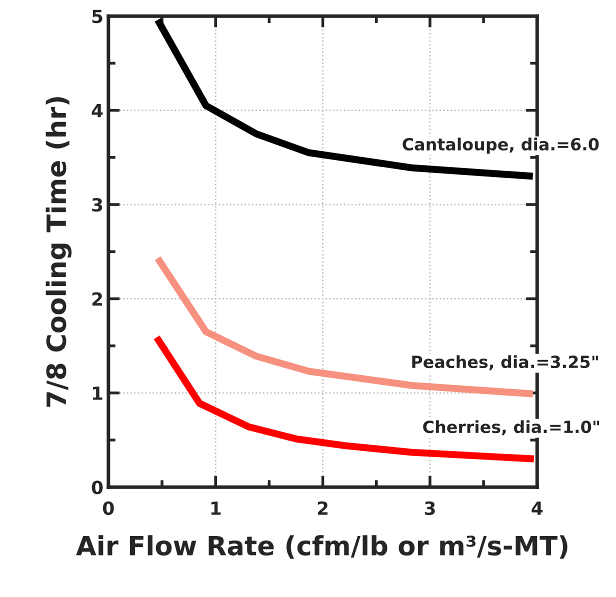 The height and width of the screenshot is (597, 616). What do you see at coordinates (505, 362) in the screenshot?
I see `series-label: Peaches, dia.=3.25"` at bounding box center [505, 362].